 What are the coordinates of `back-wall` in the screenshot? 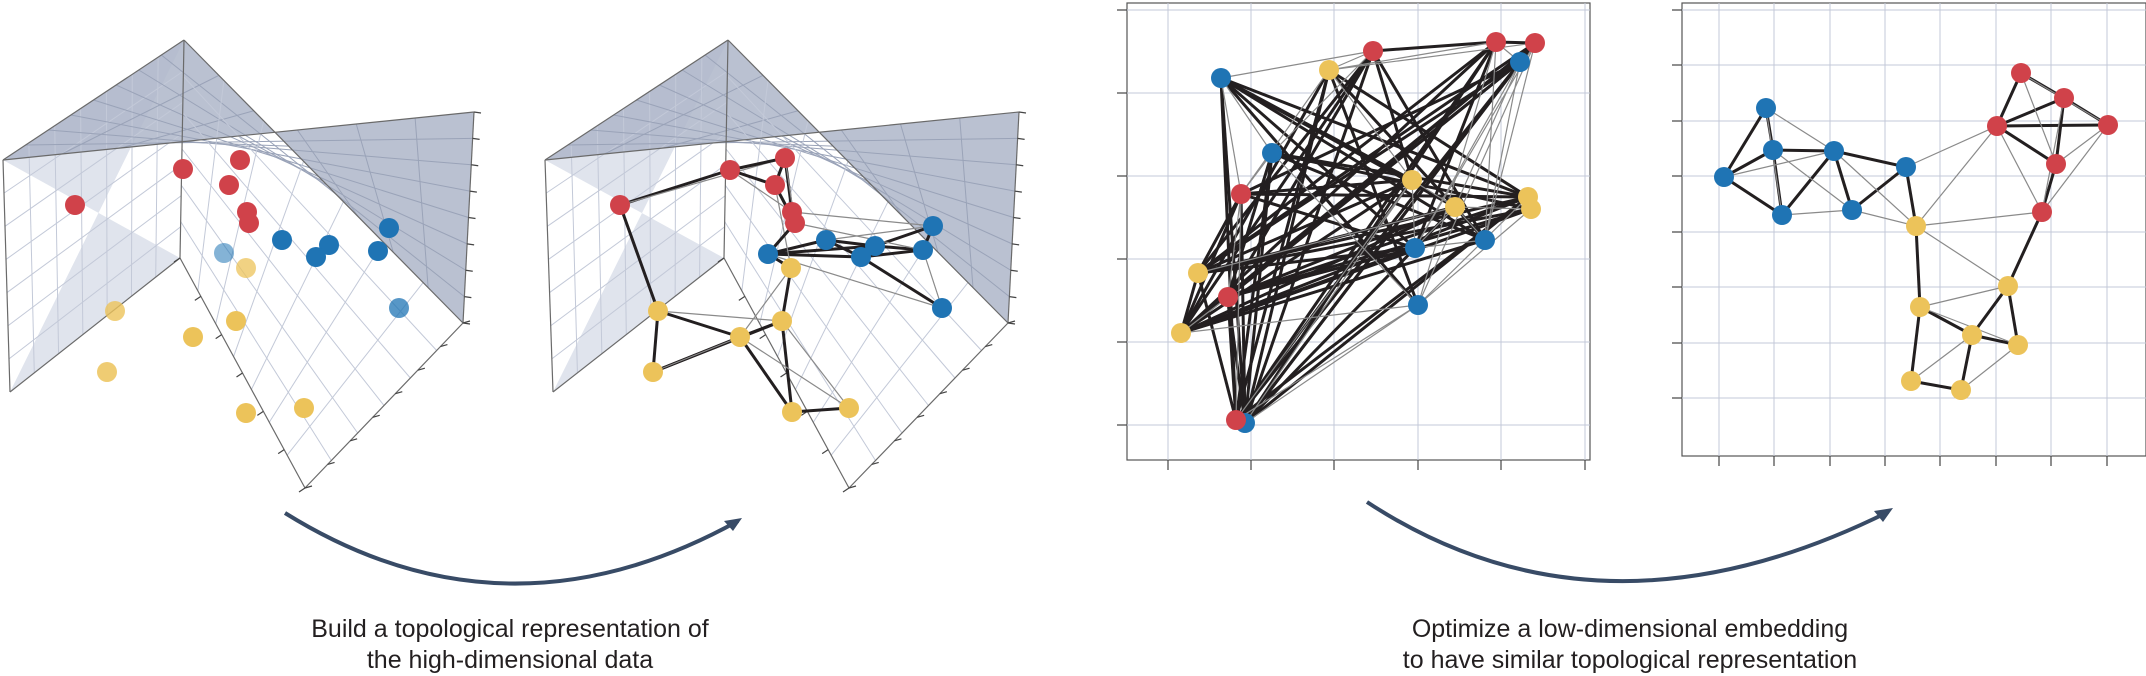 It's located at (782, 181).